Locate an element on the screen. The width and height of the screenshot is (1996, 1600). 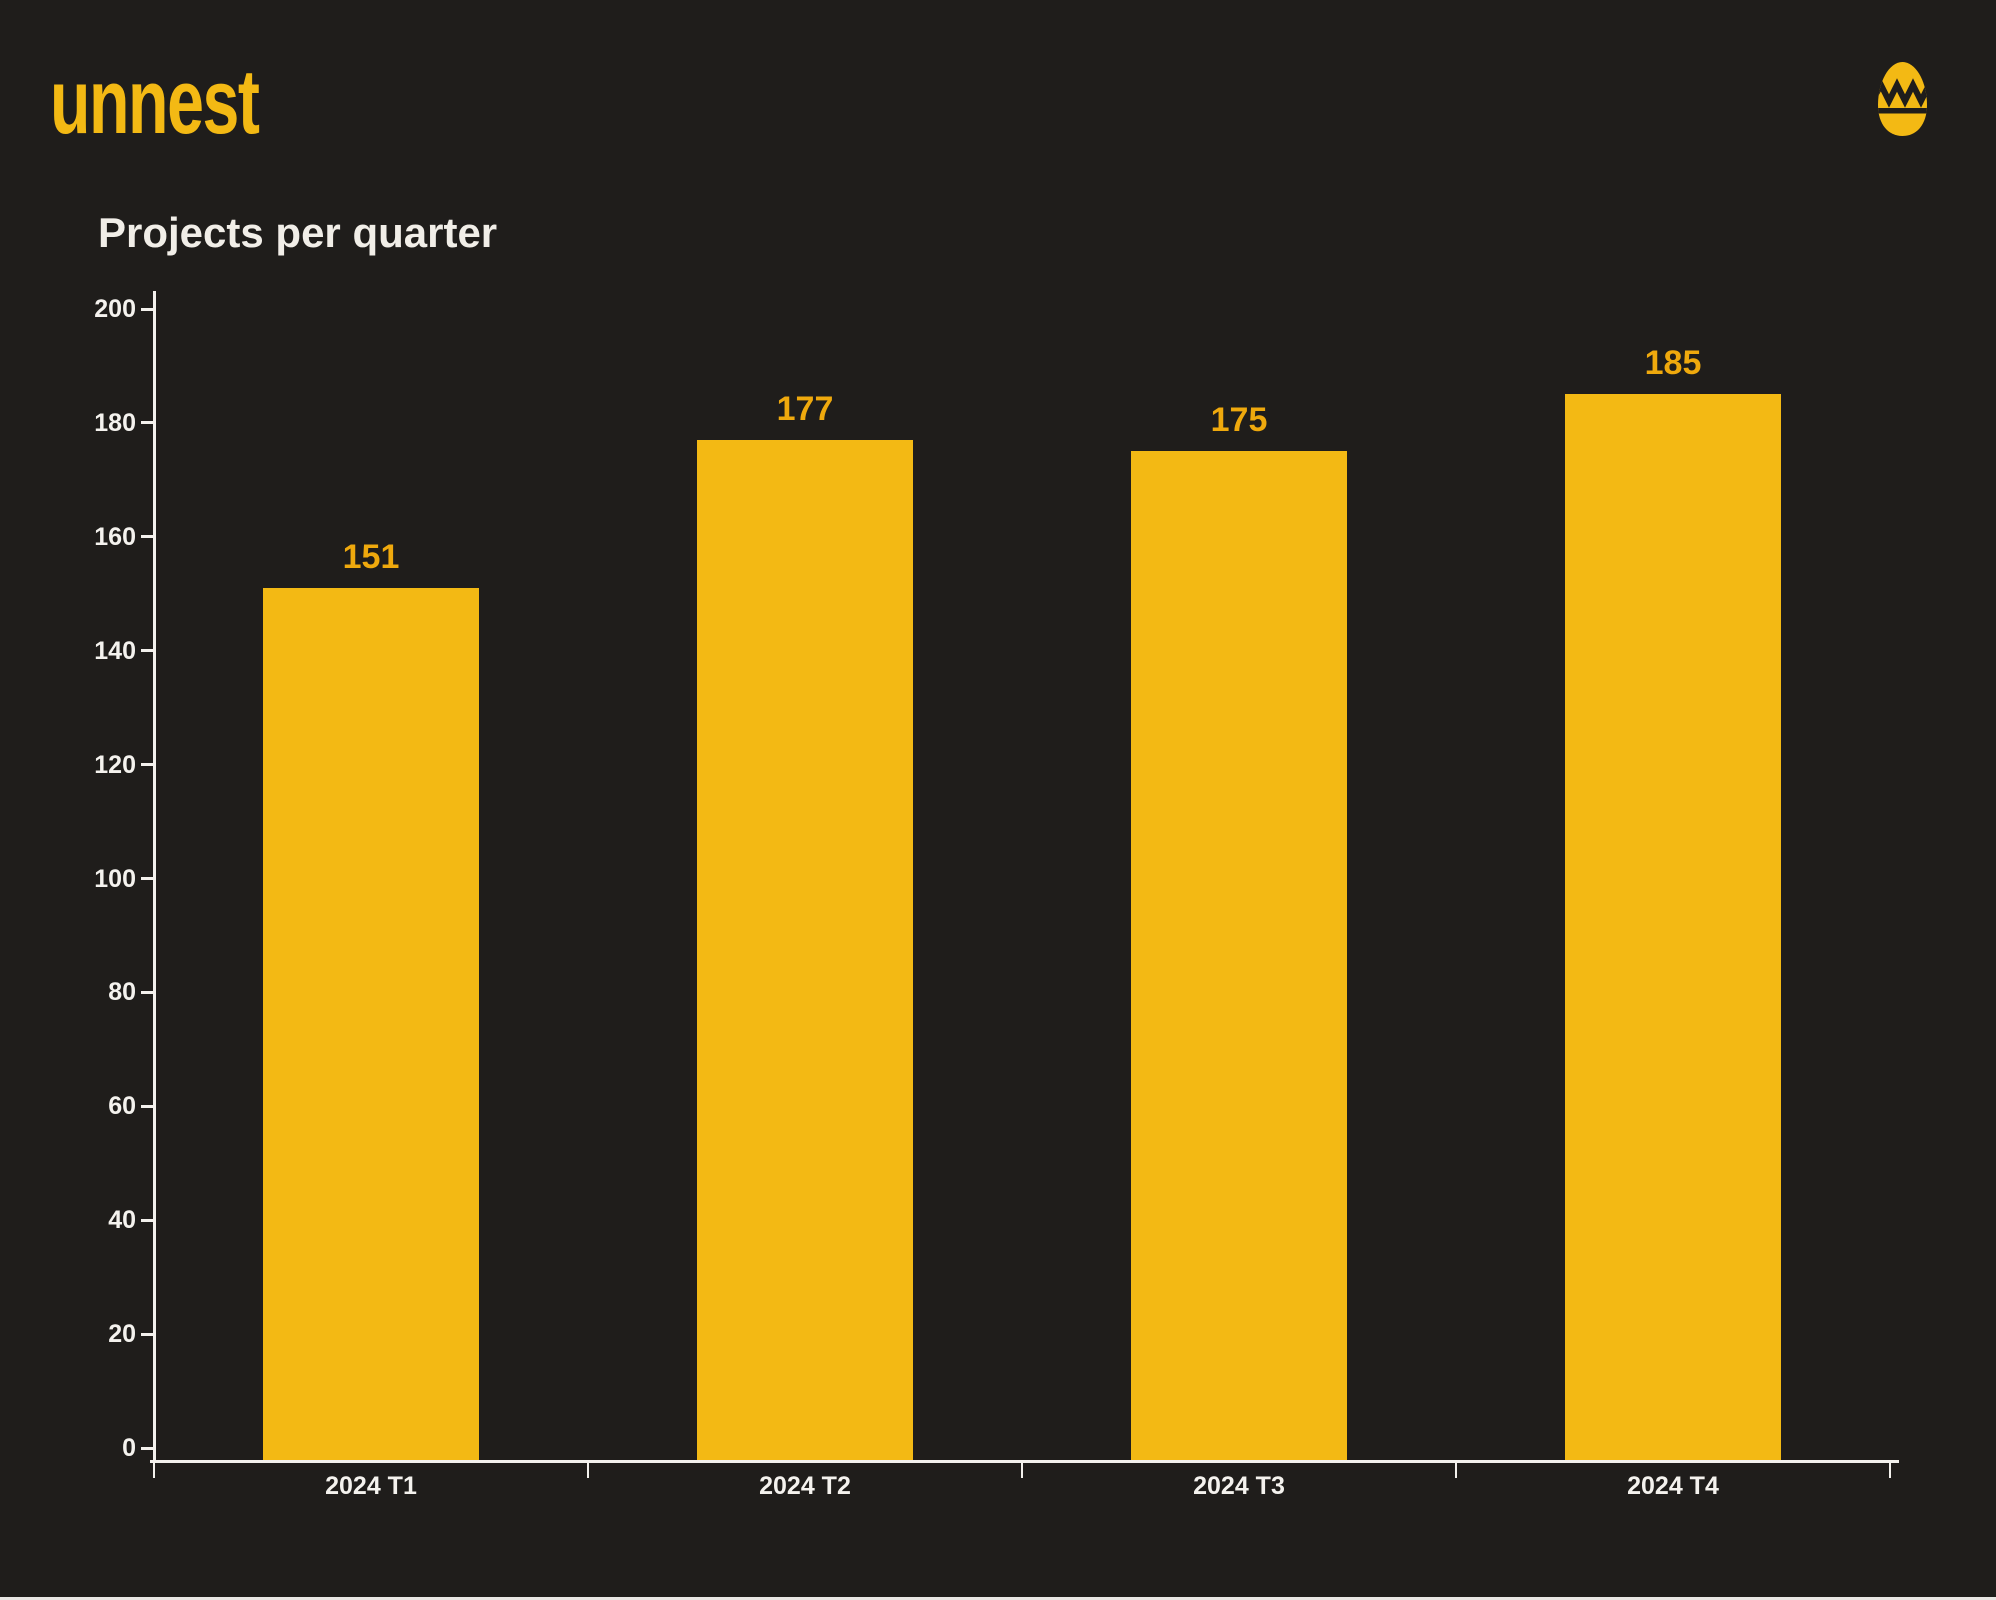
window-bottom-edge is located at coordinates (998, 1598).